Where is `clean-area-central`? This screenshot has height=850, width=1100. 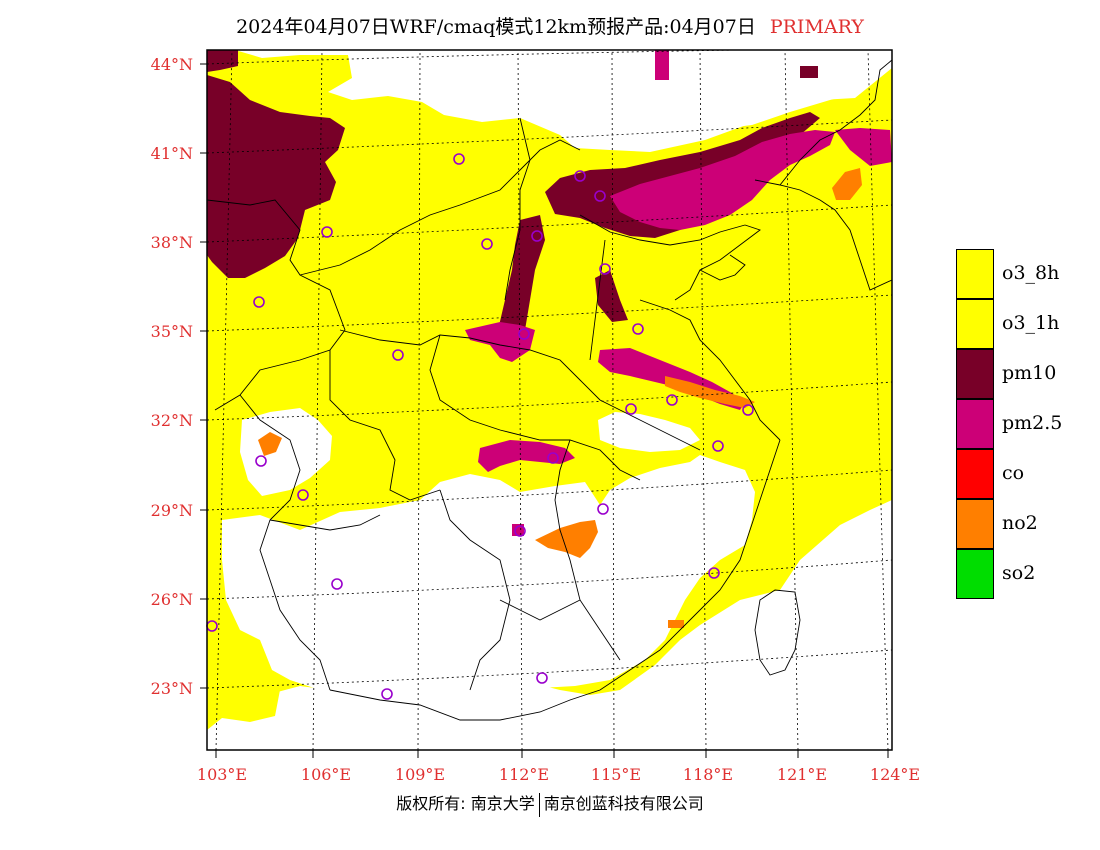
clean-area-central is located at coordinates (649, 432).